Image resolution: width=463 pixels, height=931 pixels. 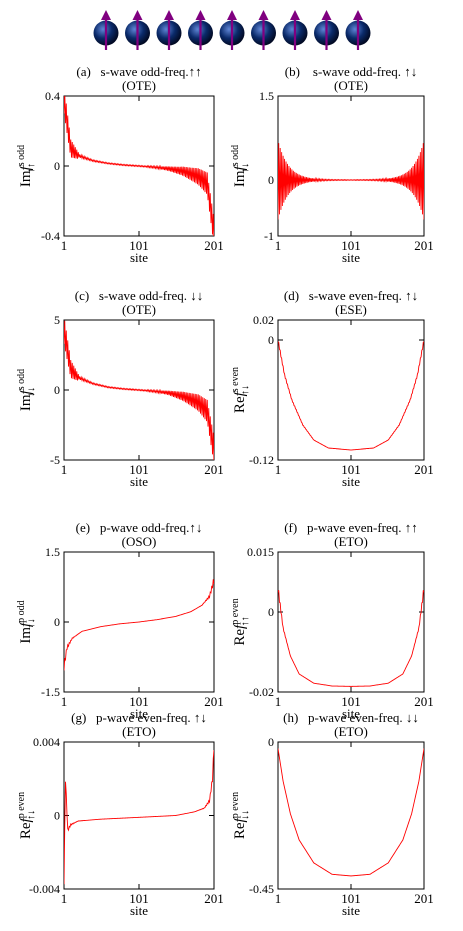 What do you see at coordinates (139, 541) in the screenshot?
I see `panel-subtitle: (OSO)` at bounding box center [139, 541].